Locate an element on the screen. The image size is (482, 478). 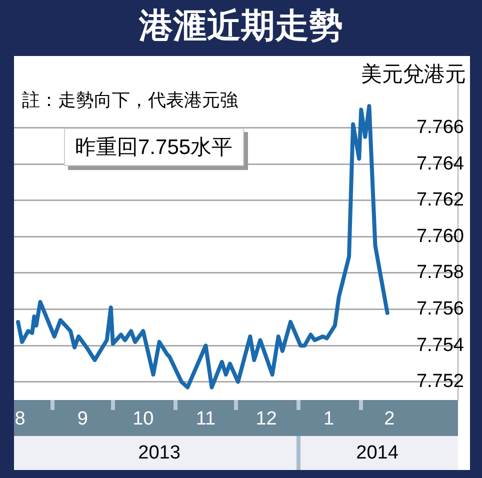
y-tick-label: 7.758 is located at coordinates (440, 273).